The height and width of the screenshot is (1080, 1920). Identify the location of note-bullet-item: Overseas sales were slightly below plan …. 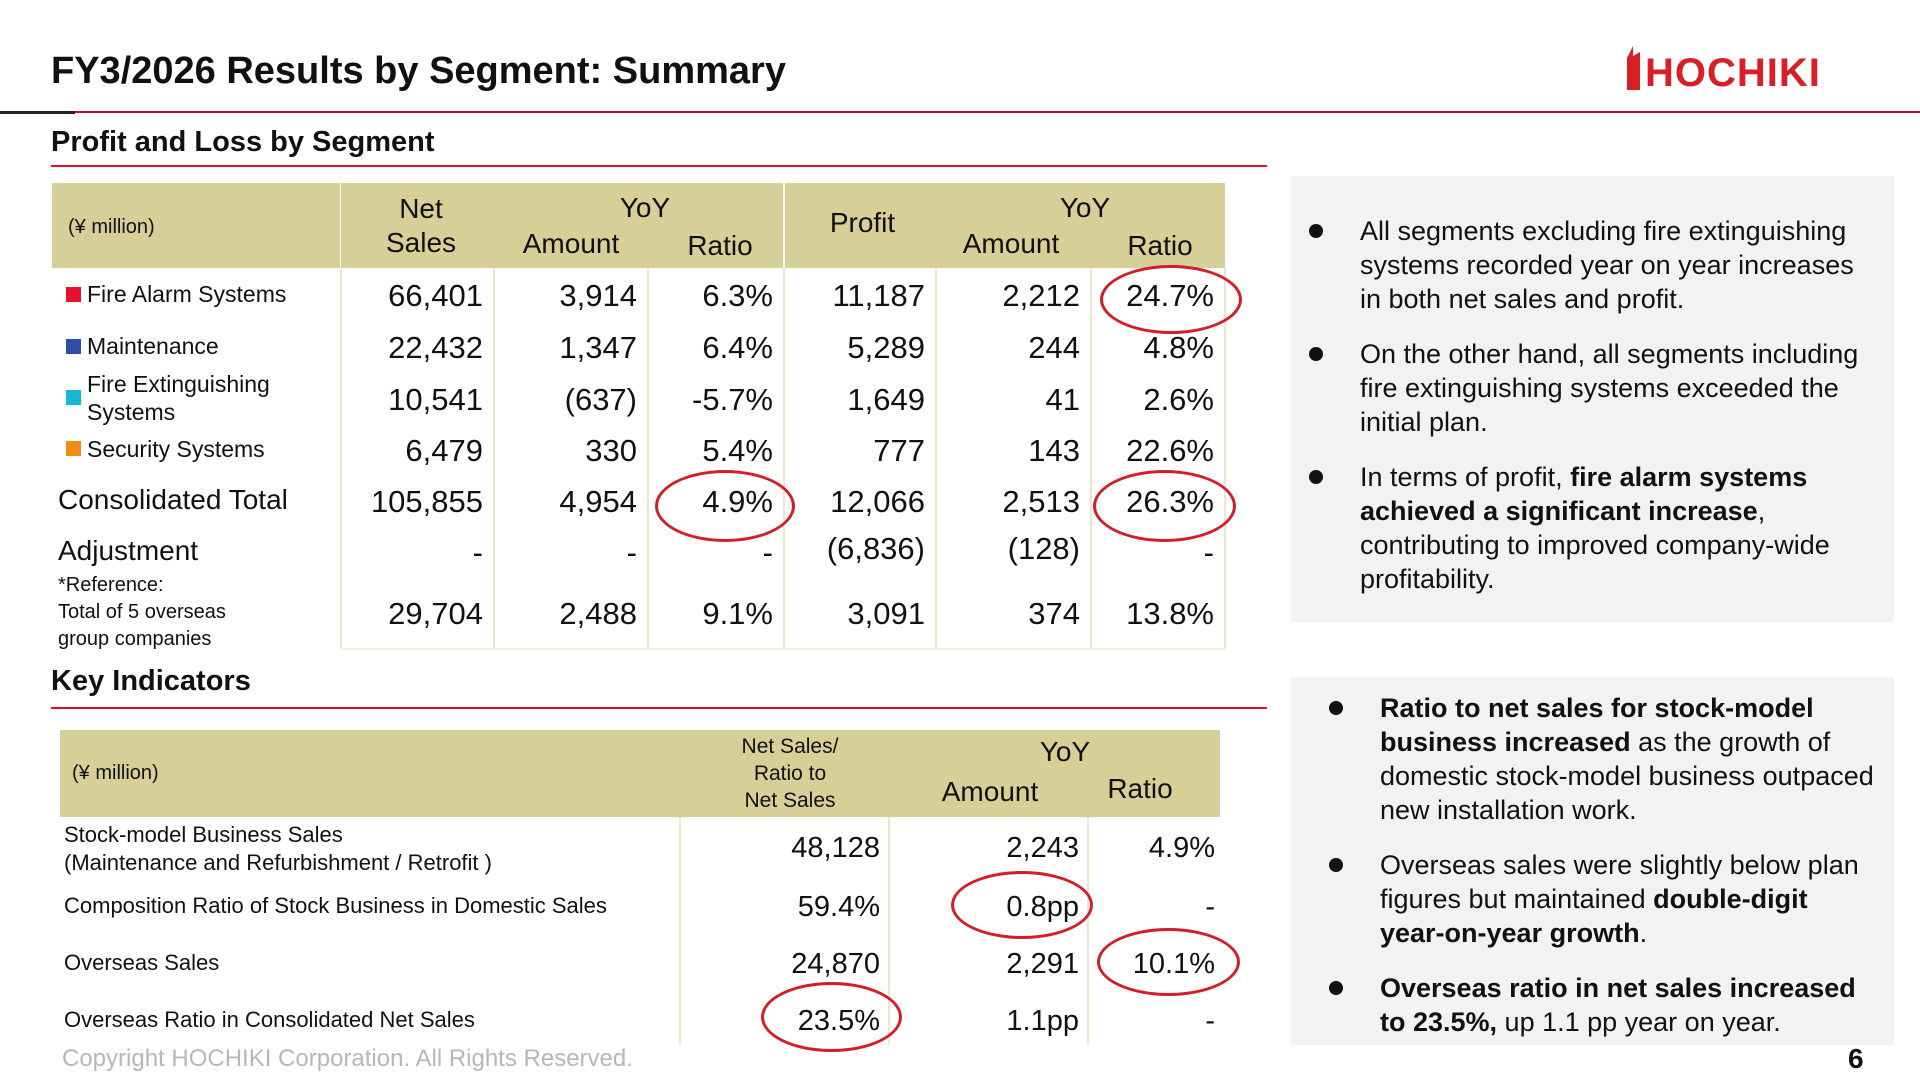
(1601, 899).